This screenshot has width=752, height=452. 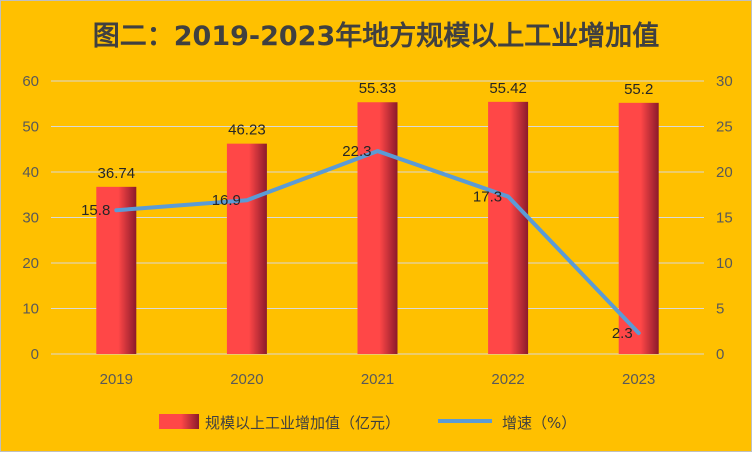 I want to click on category-labels: 2019 2020 2021 2022 2023, so click(x=378, y=379).